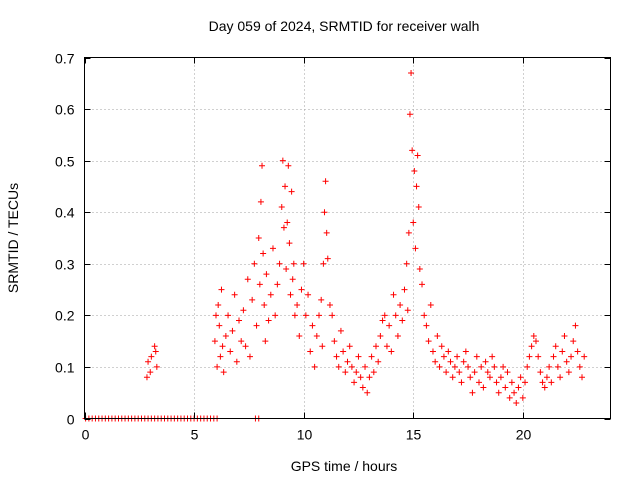 This screenshot has width=640, height=480. What do you see at coordinates (65, 110) in the screenshot?
I see `y-tick-label: 0.6` at bounding box center [65, 110].